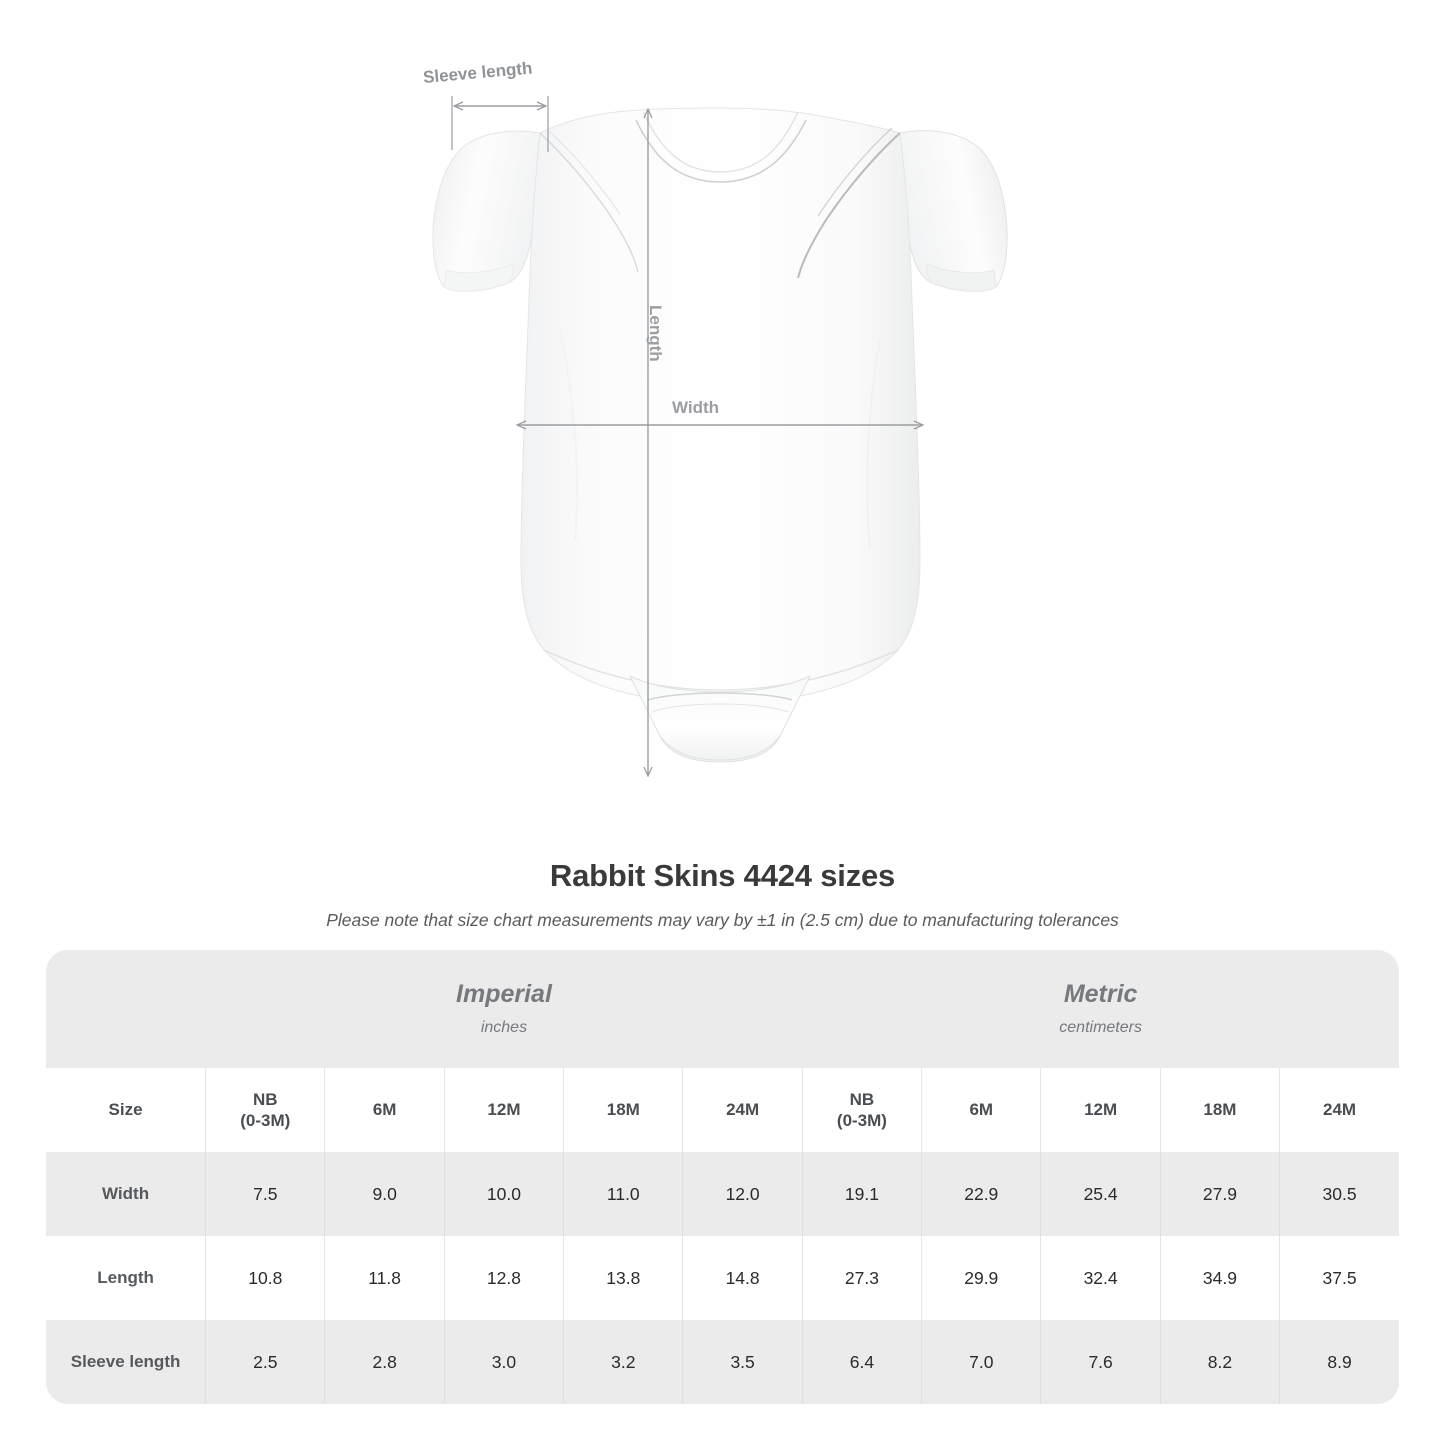  I want to click on cell-length-imperial-18m: 13.8, so click(623, 1278).